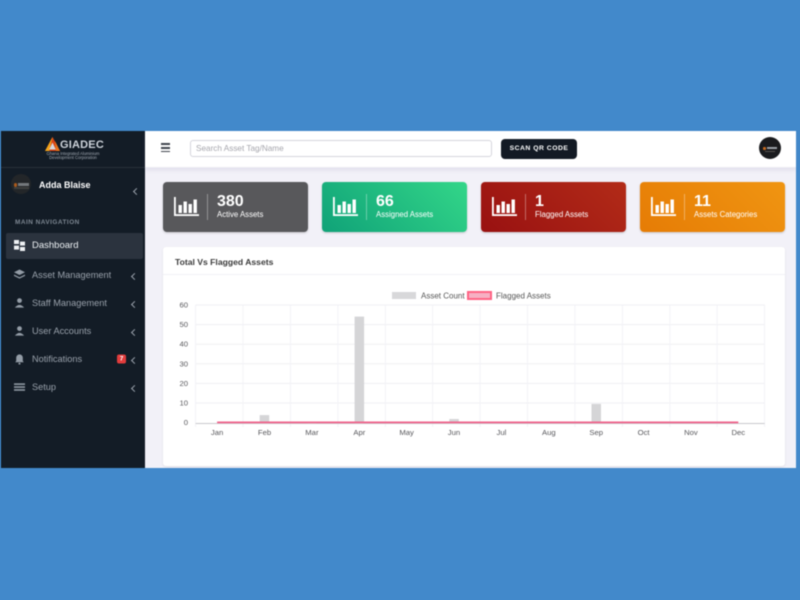  Describe the element at coordinates (183, 305) in the screenshot. I see `svg-text: 60` at that location.